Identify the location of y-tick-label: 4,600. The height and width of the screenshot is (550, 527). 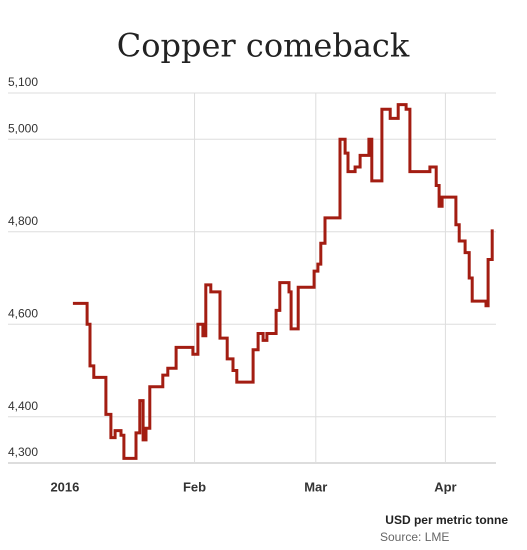
(23, 313).